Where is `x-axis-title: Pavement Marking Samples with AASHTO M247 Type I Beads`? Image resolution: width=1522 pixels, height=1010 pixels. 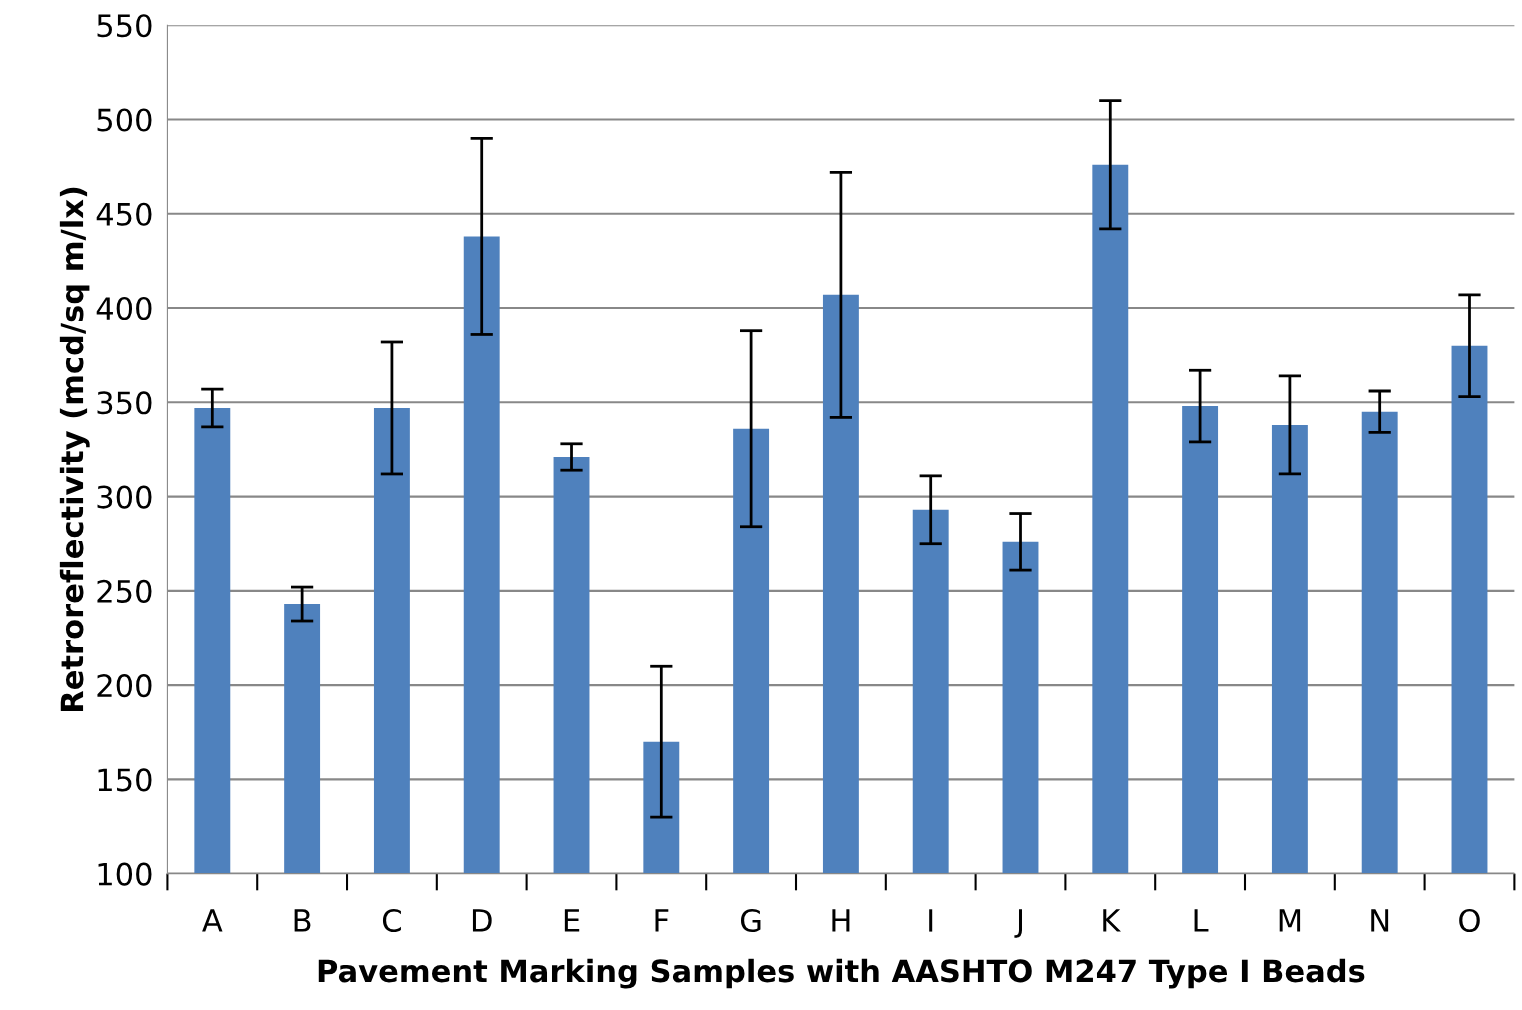
x-axis-title: Pavement Marking Samples with AASHTO M247 Type I Beads is located at coordinates (841, 973).